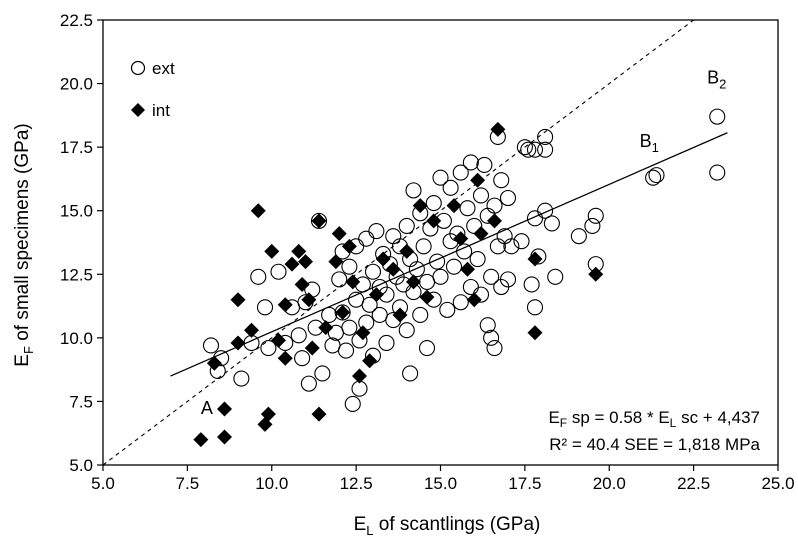  I want to click on y-tick-label-6: 20.0, so click(76, 84).